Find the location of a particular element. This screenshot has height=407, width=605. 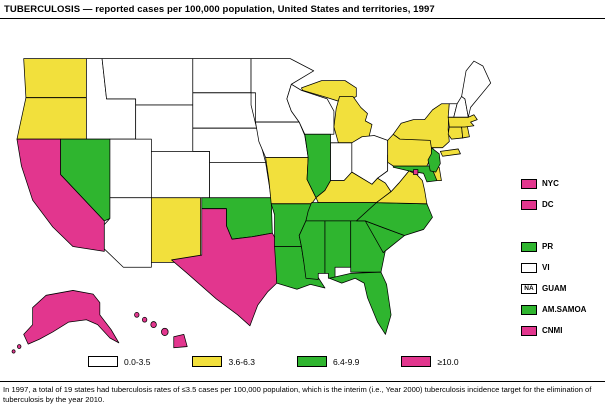

state-north-carolina is located at coordinates (394, 219).